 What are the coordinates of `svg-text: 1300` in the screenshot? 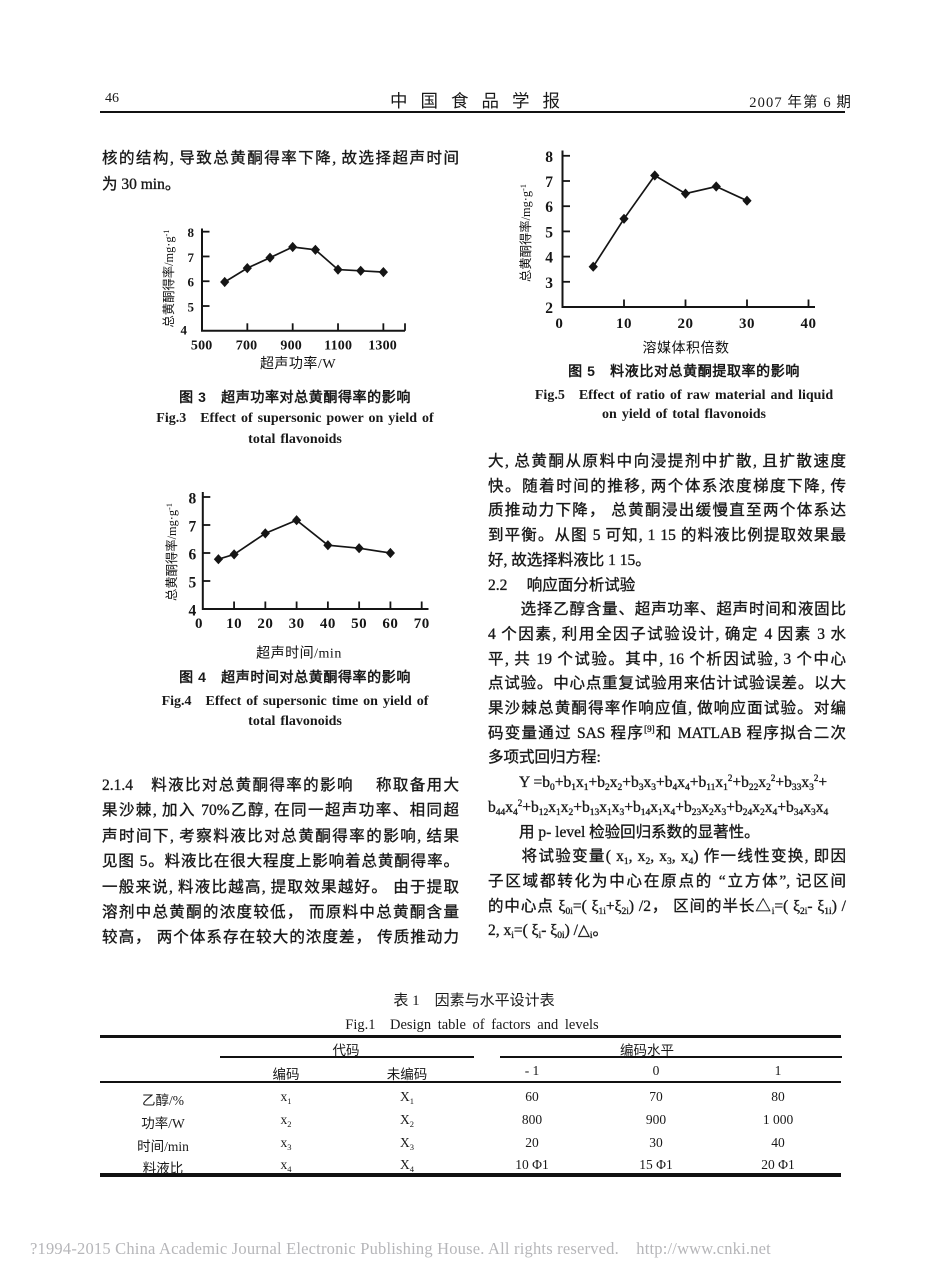 It's located at (382, 346).